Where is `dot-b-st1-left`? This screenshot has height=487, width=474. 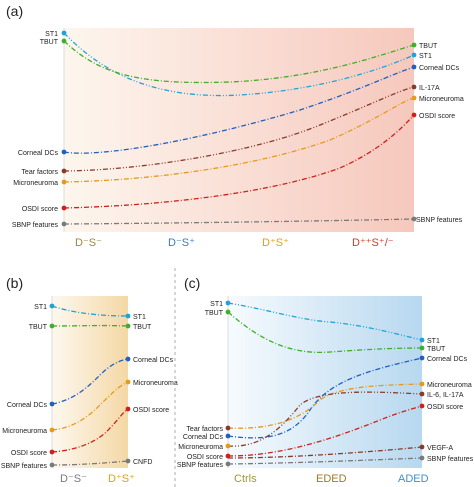 dot-b-st1-left is located at coordinates (52, 306).